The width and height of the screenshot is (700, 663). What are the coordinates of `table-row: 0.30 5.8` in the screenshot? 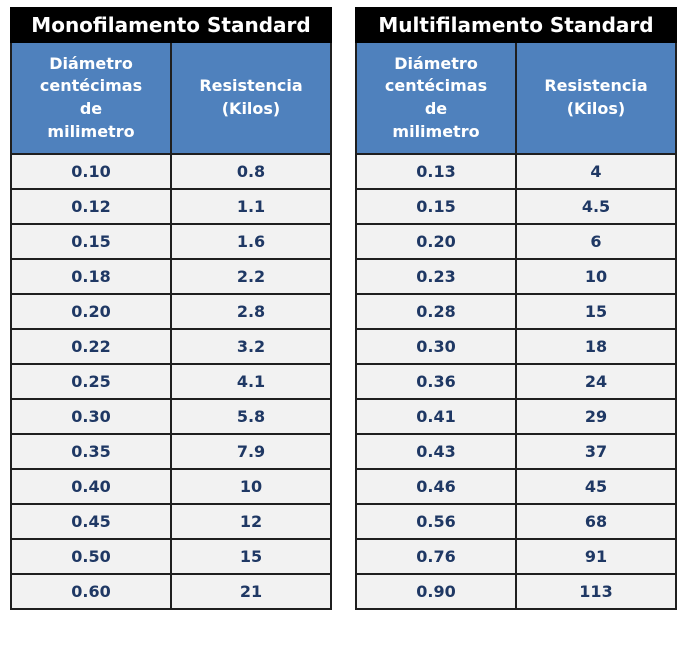 It's located at (171, 416).